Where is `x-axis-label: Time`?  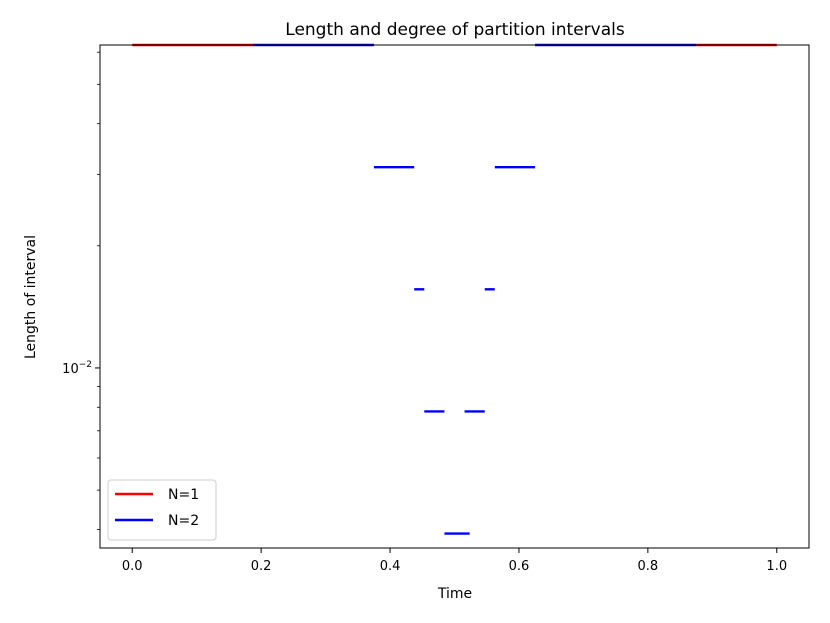 x-axis-label: Time is located at coordinates (454, 594).